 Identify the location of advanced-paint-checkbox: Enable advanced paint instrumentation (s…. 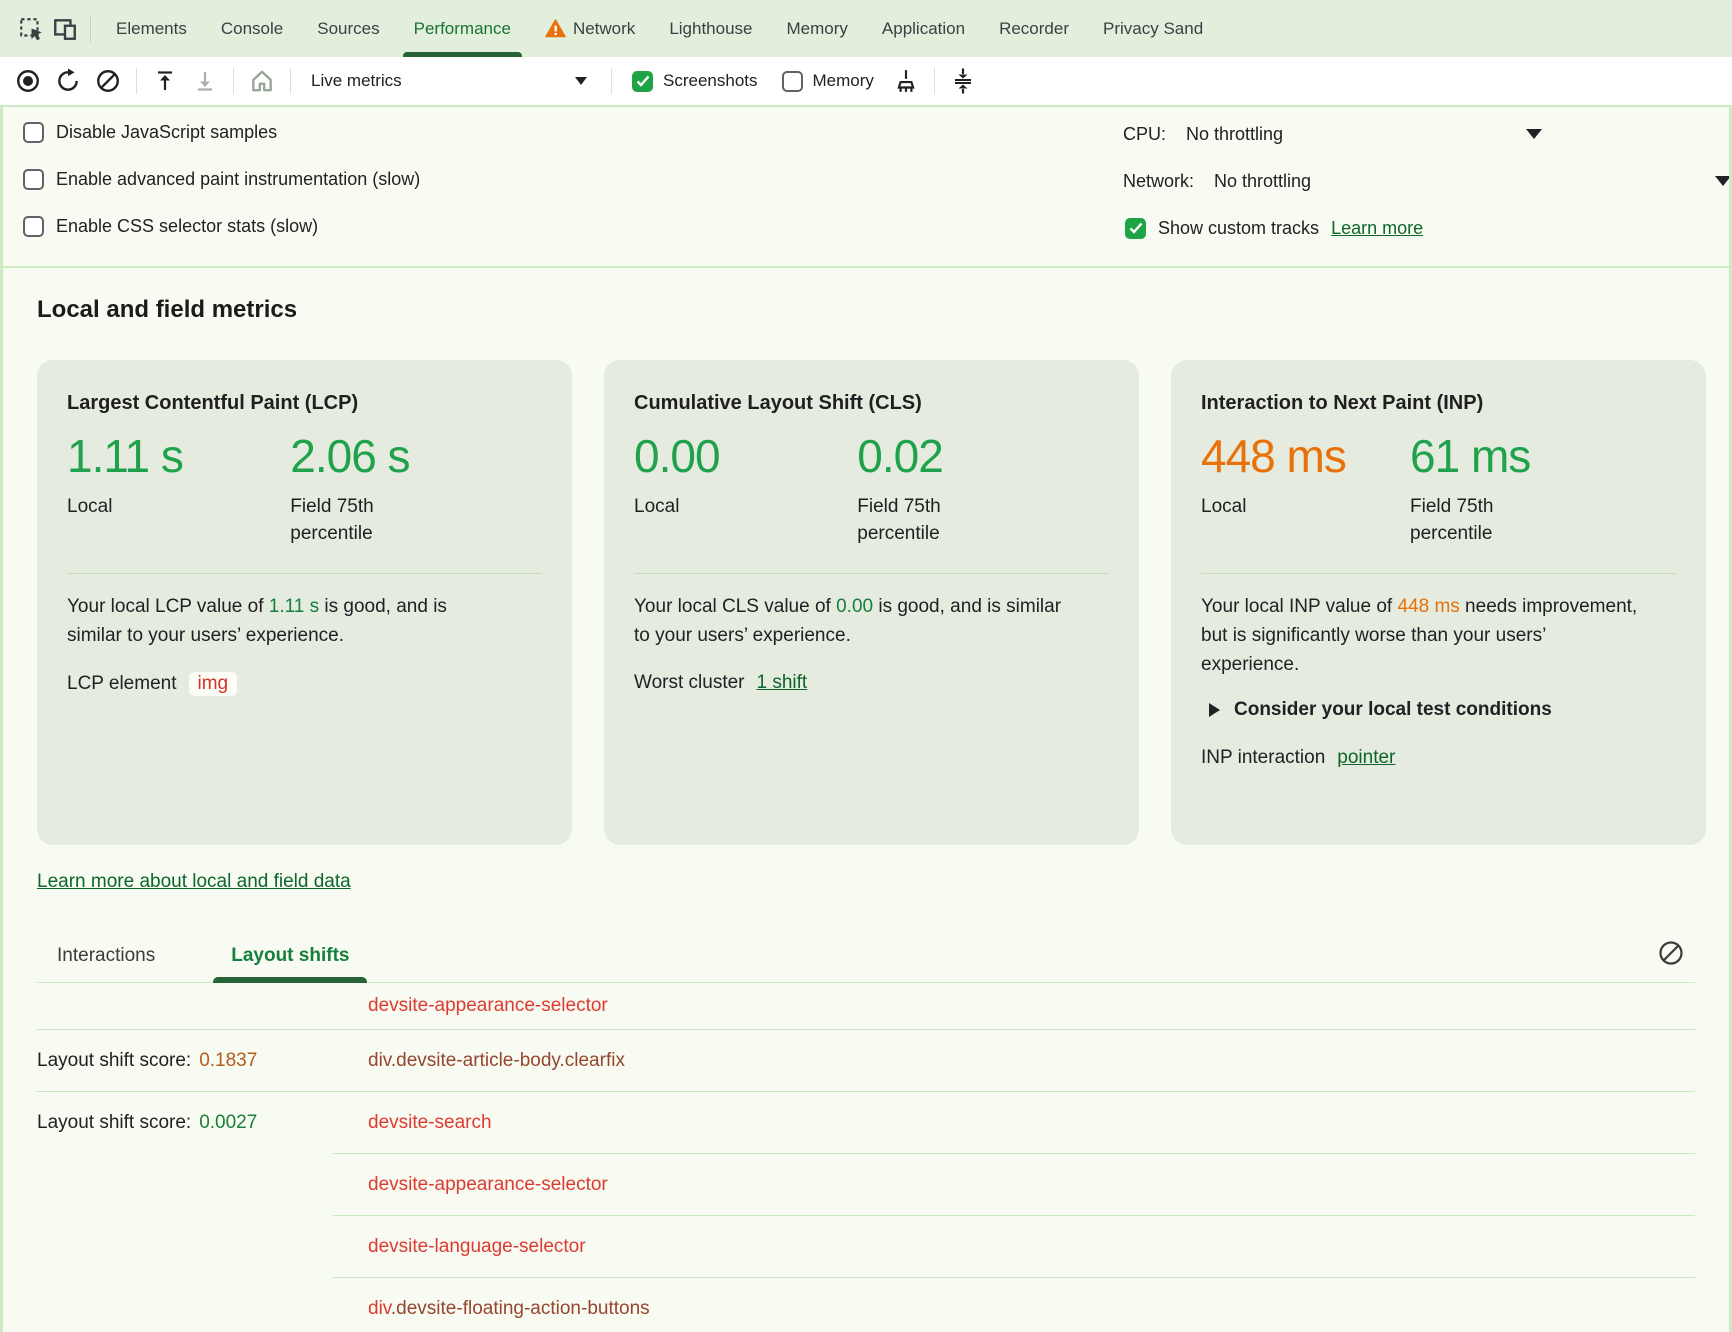
(876, 179).